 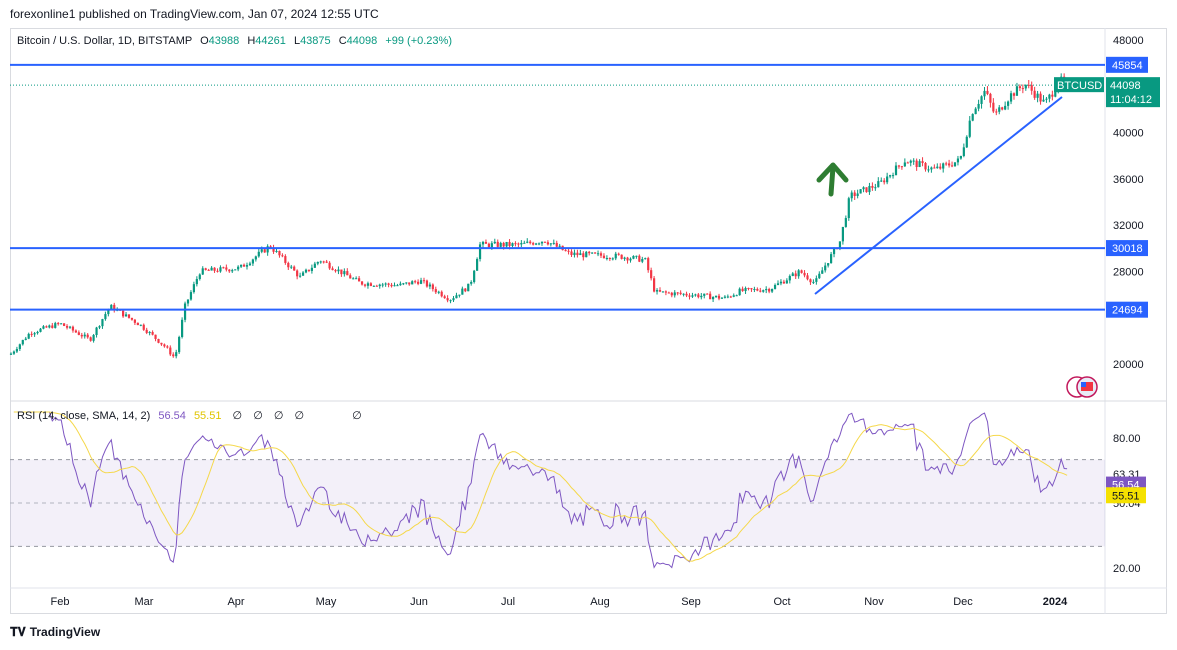 I want to click on time-tick-label: Nov, so click(x=874, y=602).